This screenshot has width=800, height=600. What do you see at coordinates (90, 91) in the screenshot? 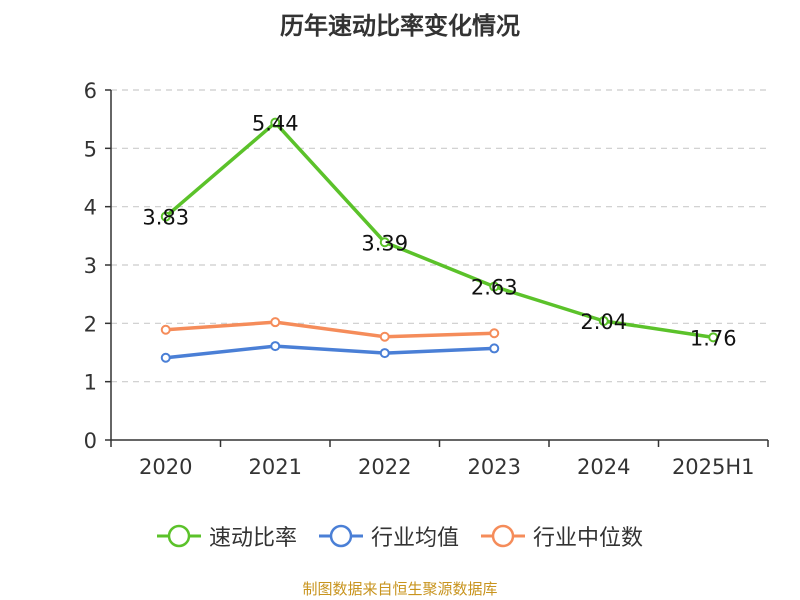
I see `y-tick-label: 6` at bounding box center [90, 91].